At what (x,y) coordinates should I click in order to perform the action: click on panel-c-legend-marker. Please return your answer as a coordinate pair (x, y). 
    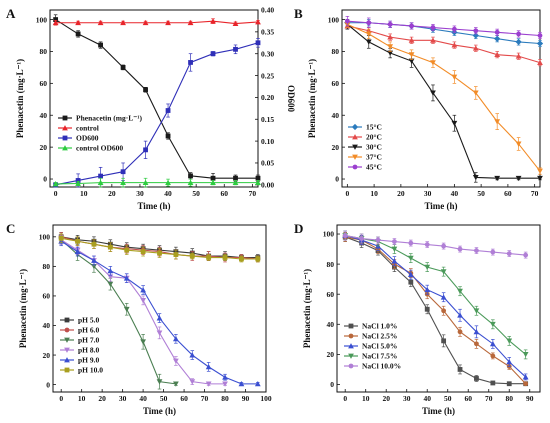
    Looking at the image, I should click on (67, 350).